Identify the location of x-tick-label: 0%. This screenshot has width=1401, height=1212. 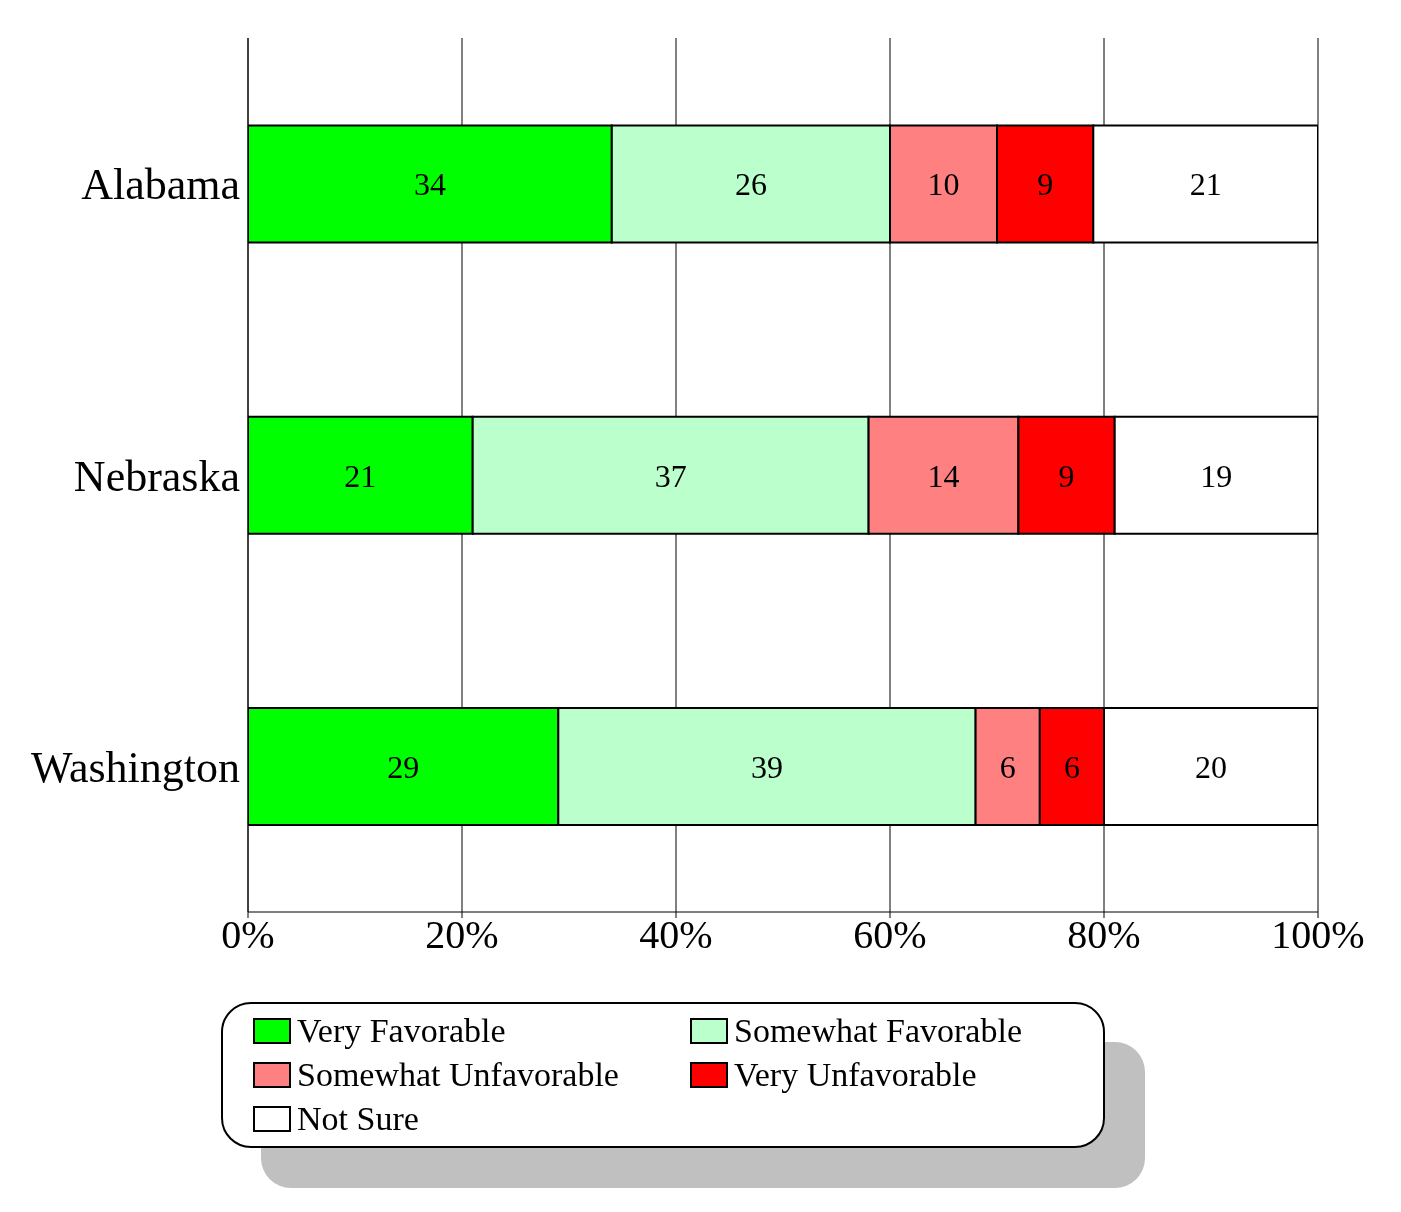
(248, 935).